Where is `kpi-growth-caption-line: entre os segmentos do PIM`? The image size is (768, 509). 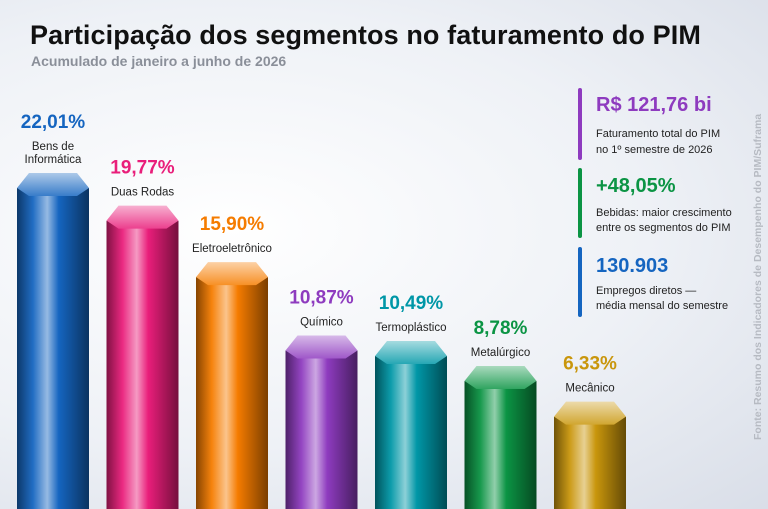
kpi-growth-caption-line: entre os segmentos do PIM is located at coordinates (663, 228).